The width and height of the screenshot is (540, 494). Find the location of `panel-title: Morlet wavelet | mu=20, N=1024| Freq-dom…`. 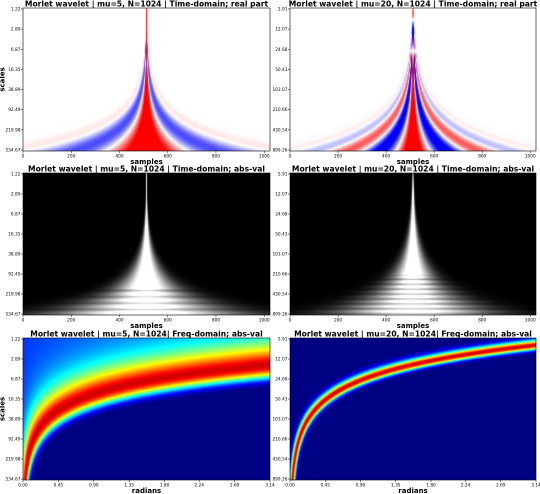

panel-title: Morlet wavelet | mu=20, N=1024| Freq-dom… is located at coordinates (413, 335).